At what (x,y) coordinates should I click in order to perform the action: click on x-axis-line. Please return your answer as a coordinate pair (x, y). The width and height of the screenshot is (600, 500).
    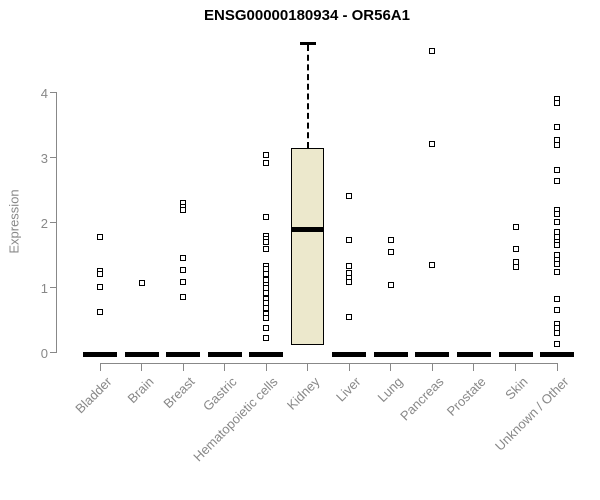
    Looking at the image, I should click on (329, 363).